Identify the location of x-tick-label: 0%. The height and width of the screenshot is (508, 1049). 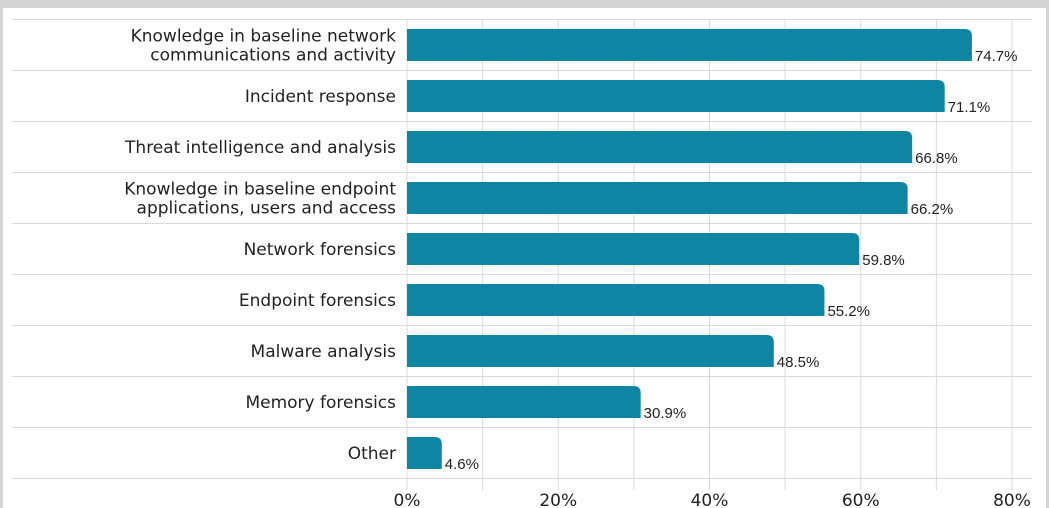
(407, 499).